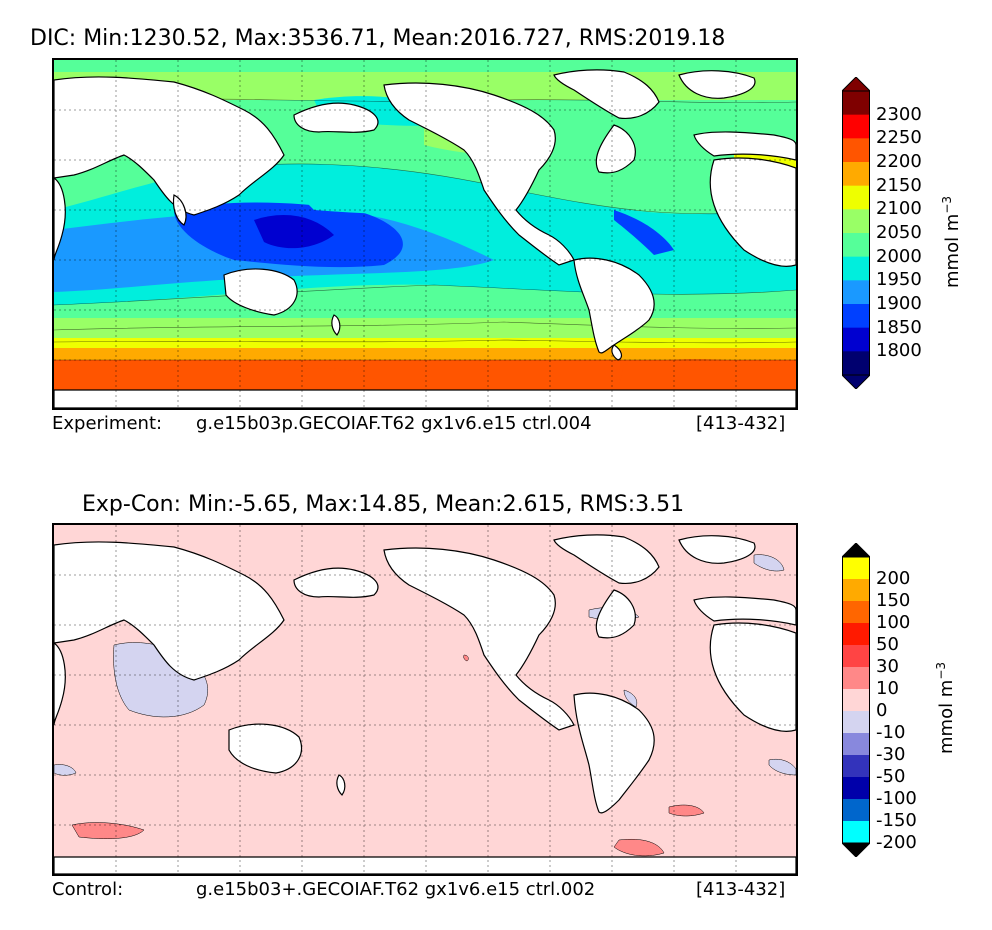 This screenshot has width=992, height=930. I want to click on bottom-colorbar-tick-label: -100, so click(896, 798).